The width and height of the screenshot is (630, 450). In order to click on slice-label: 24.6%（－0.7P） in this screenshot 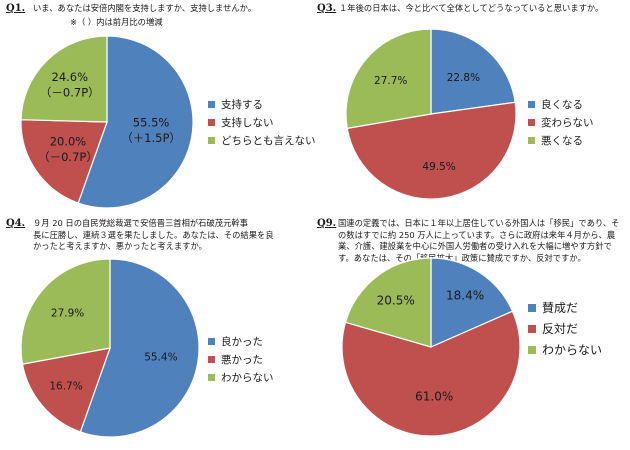, I will do `click(70, 85)`.